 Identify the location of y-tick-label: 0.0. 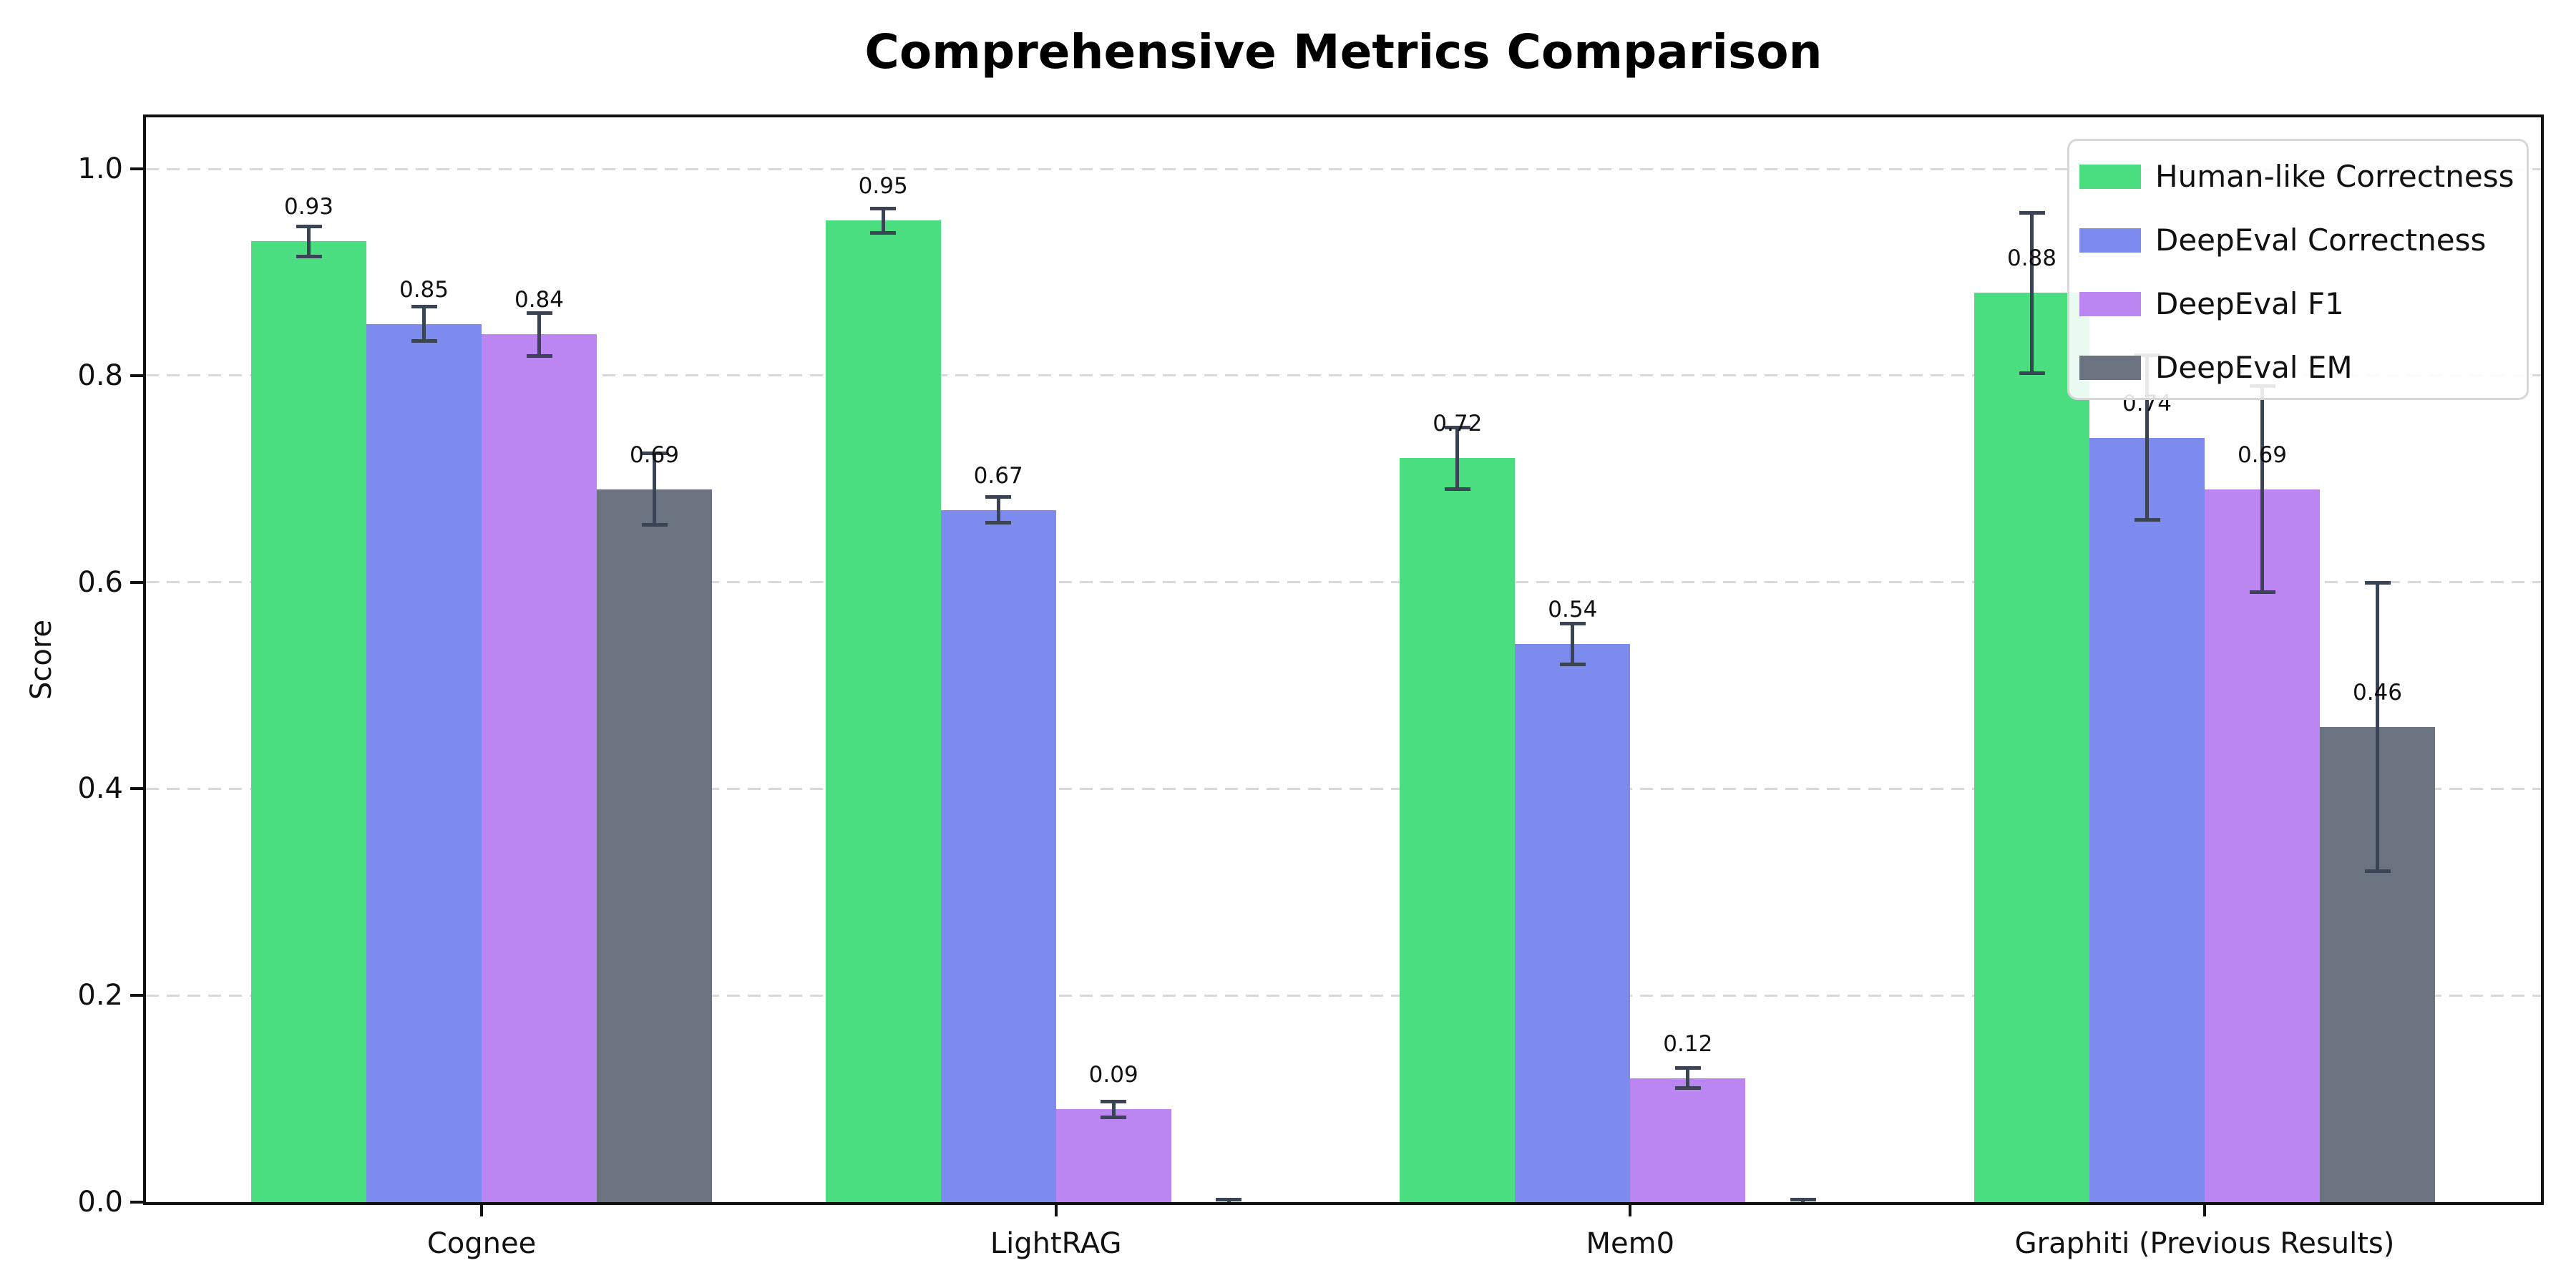
(100, 1202).